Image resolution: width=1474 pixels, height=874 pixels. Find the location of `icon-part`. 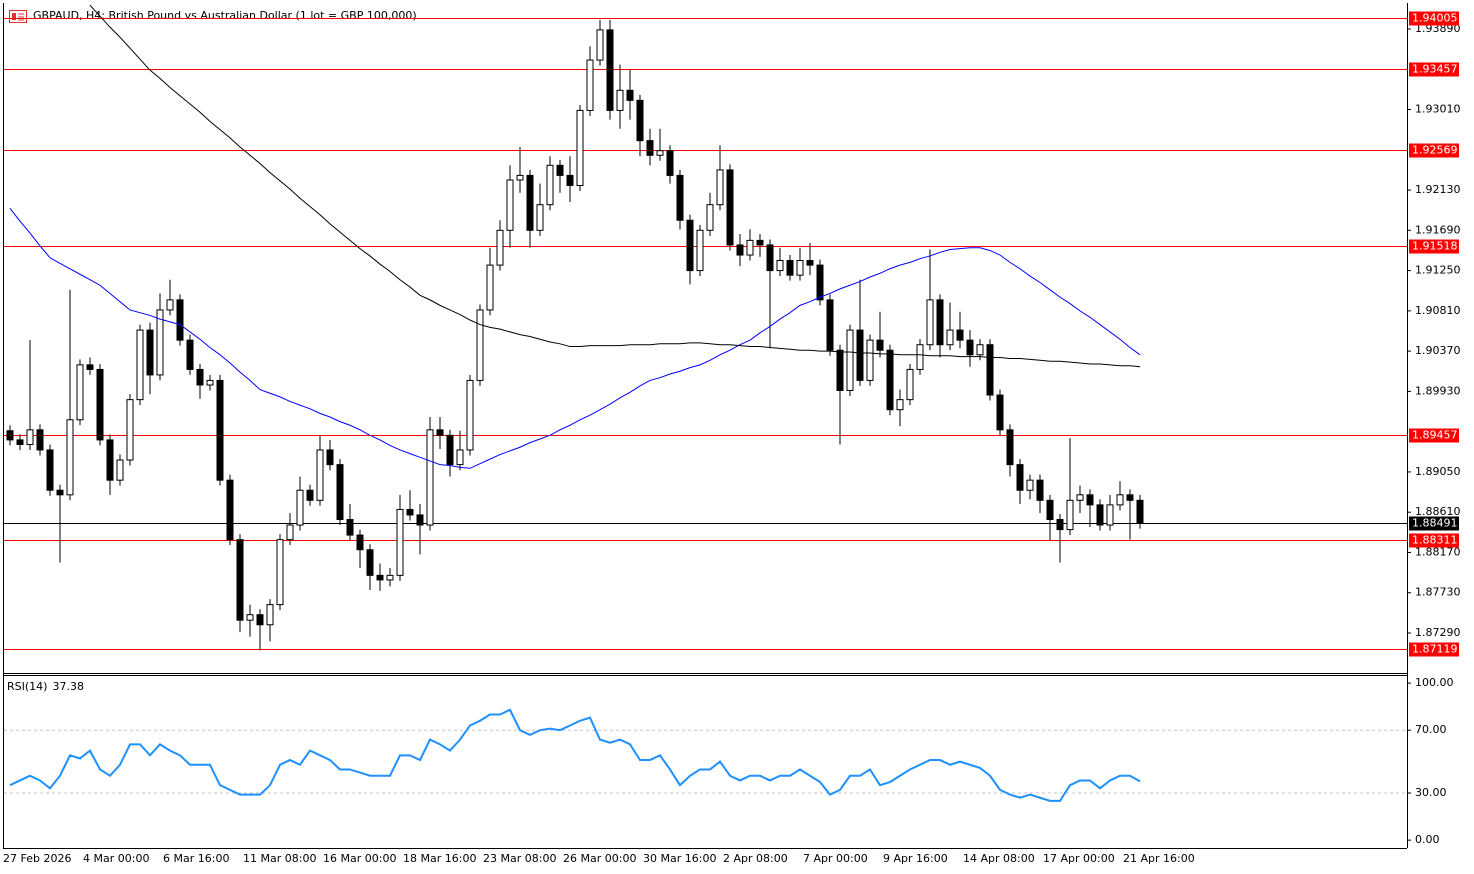

icon-part is located at coordinates (14, 16).